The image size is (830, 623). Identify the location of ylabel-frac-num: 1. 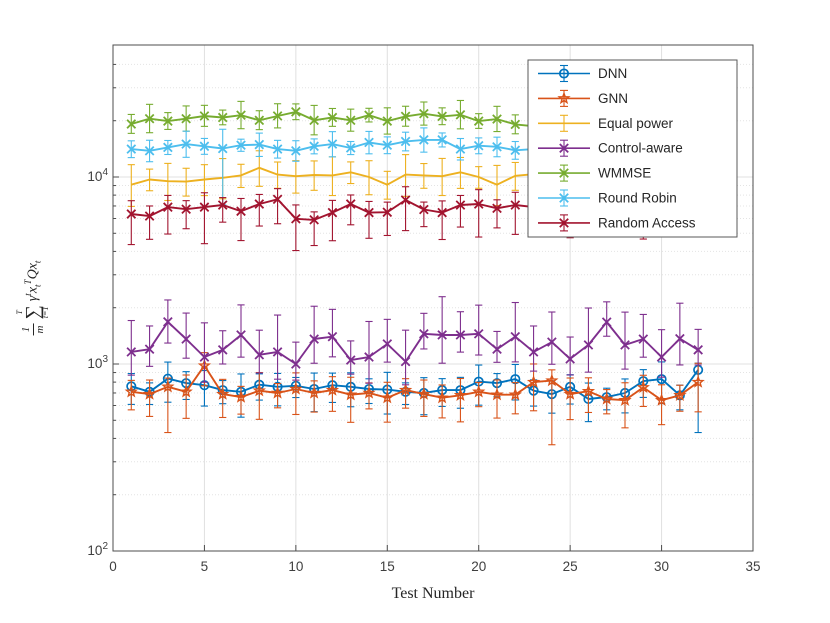
(25, 329).